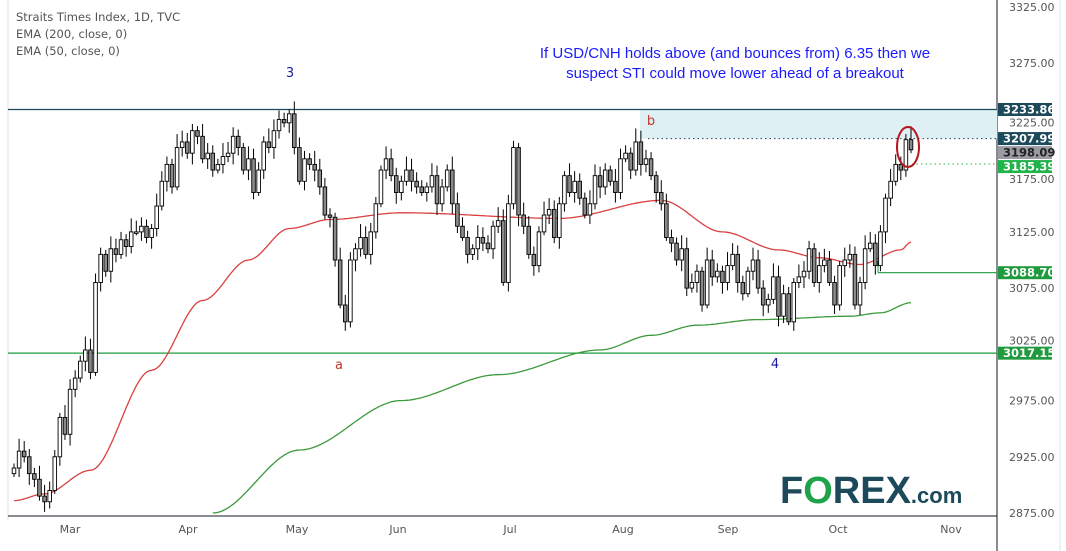 The height and width of the screenshot is (551, 1066). I want to click on x-tick-label: Aug, so click(622, 529).